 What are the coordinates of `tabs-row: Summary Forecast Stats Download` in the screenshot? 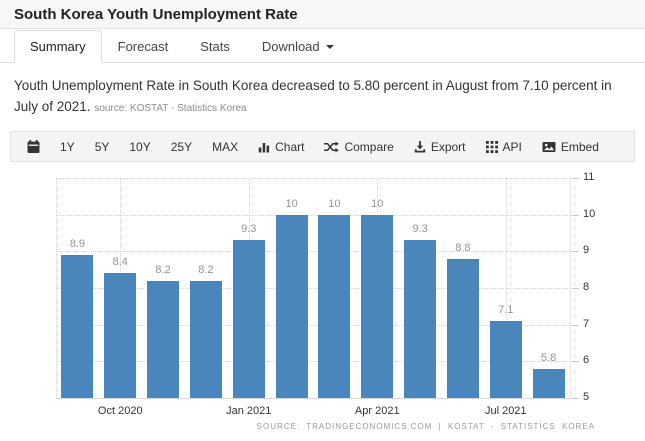 It's located at (322, 46).